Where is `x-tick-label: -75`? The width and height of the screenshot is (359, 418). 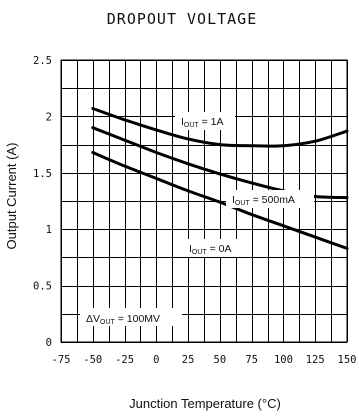 x-tick-label: -75 is located at coordinates (61, 360).